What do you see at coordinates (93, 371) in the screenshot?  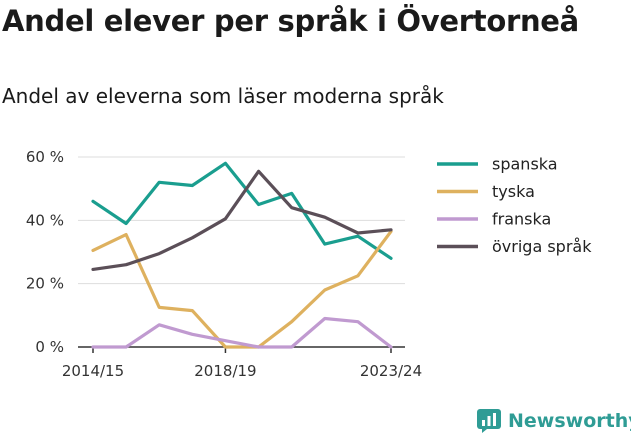 I see `x-tick-label: 2014/15` at bounding box center [93, 371].